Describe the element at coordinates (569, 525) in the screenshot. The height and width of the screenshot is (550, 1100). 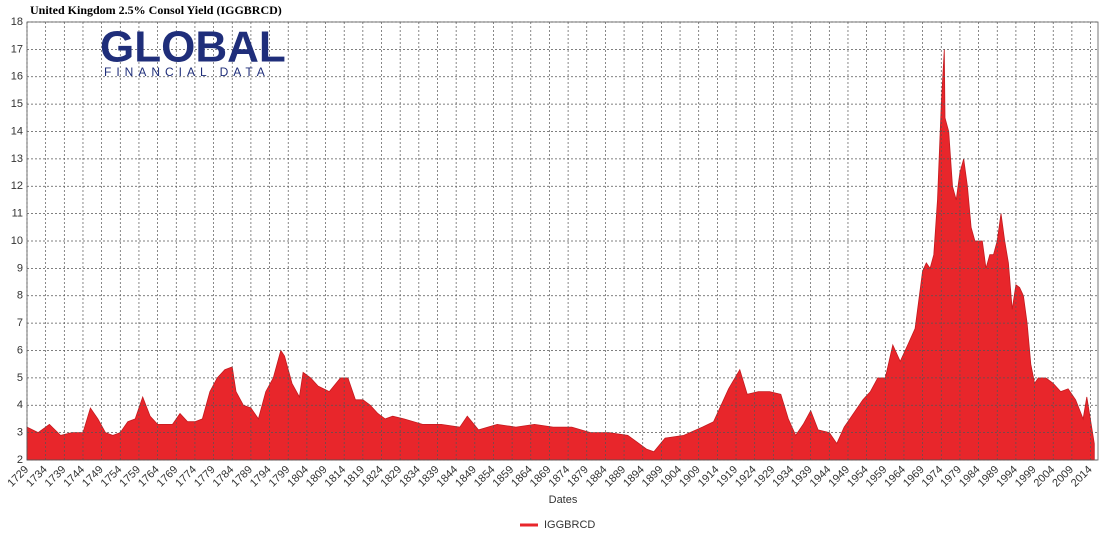
I see `legend-label: IGGBRCD` at that location.